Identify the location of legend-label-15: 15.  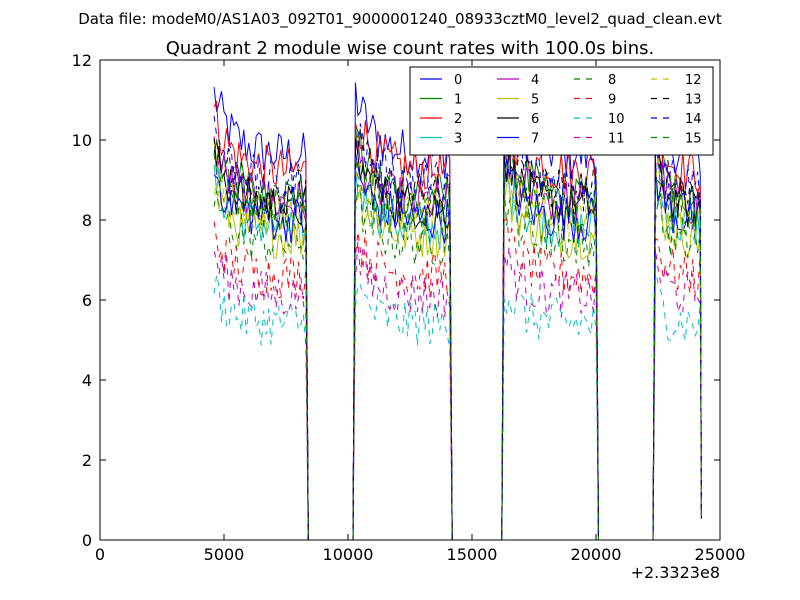
(693, 139).